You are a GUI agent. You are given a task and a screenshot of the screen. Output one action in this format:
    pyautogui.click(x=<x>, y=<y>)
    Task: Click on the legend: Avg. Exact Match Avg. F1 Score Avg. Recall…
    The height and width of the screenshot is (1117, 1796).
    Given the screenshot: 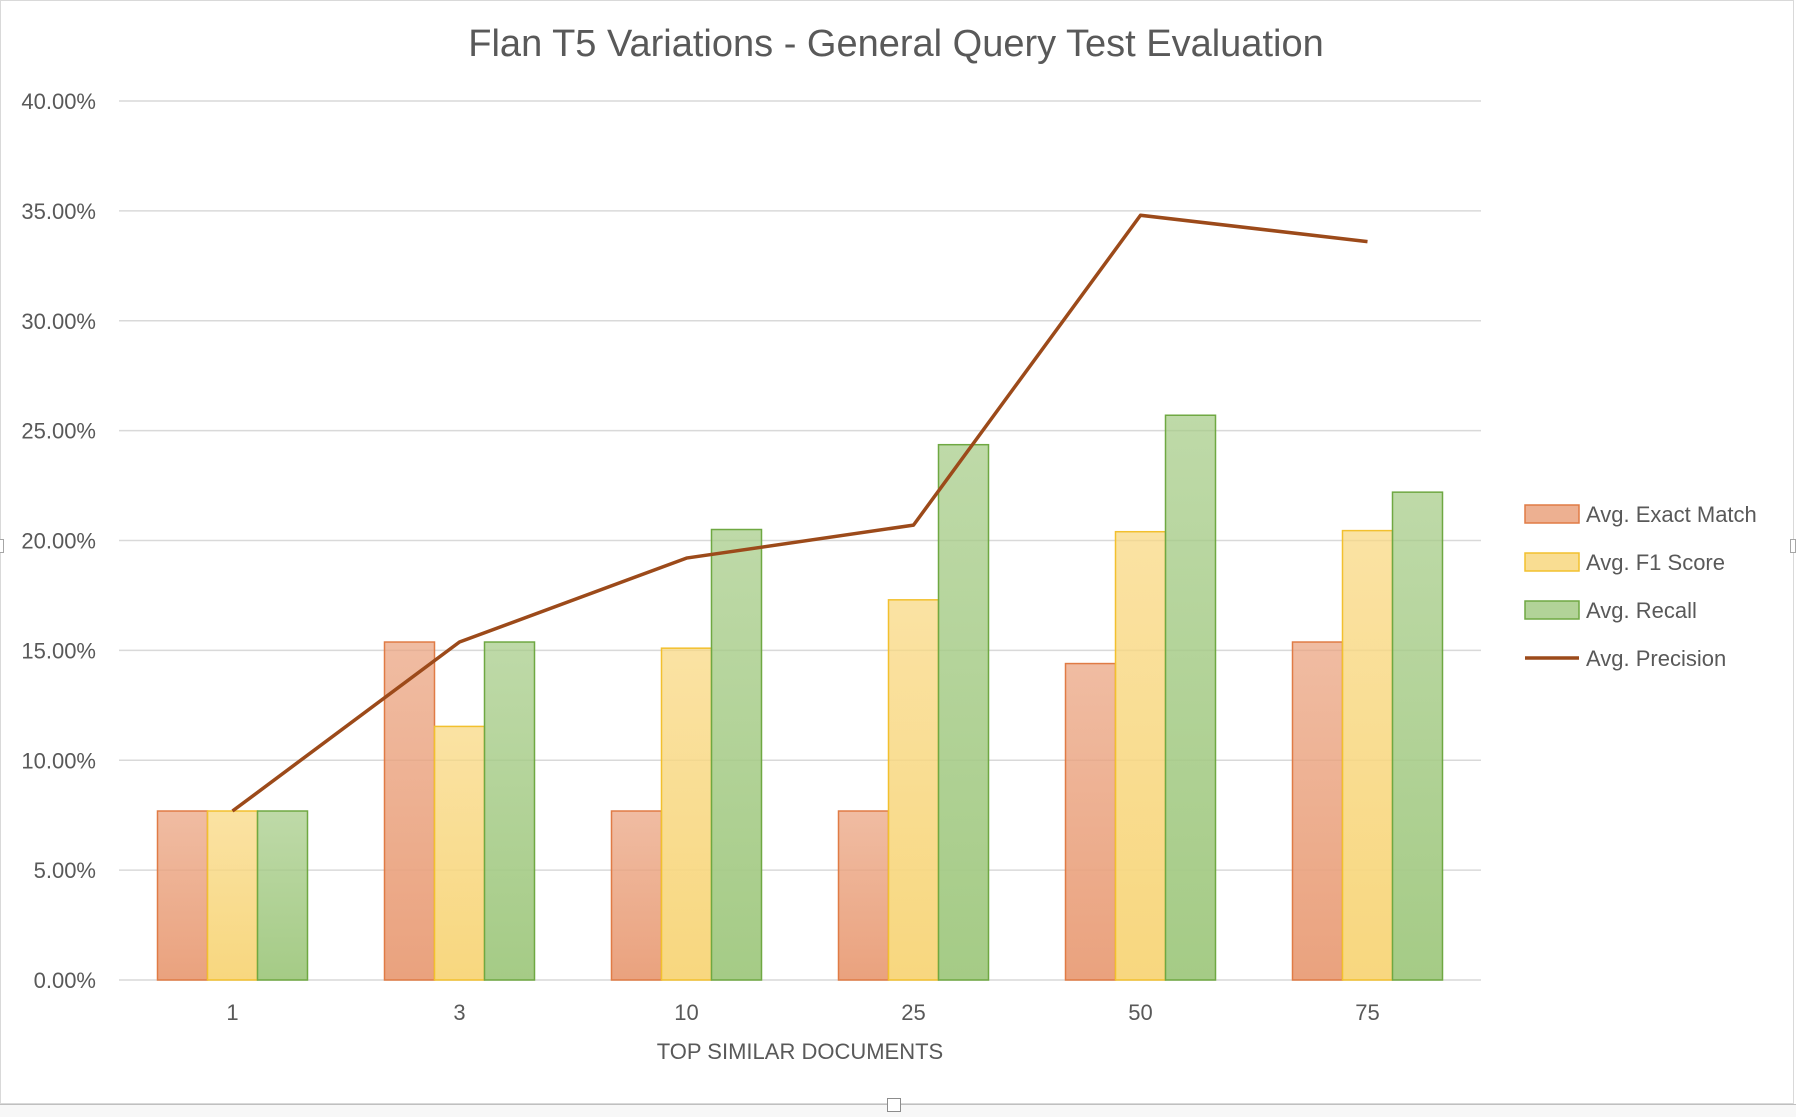 What is the action you would take?
    pyautogui.click(x=1640, y=586)
    